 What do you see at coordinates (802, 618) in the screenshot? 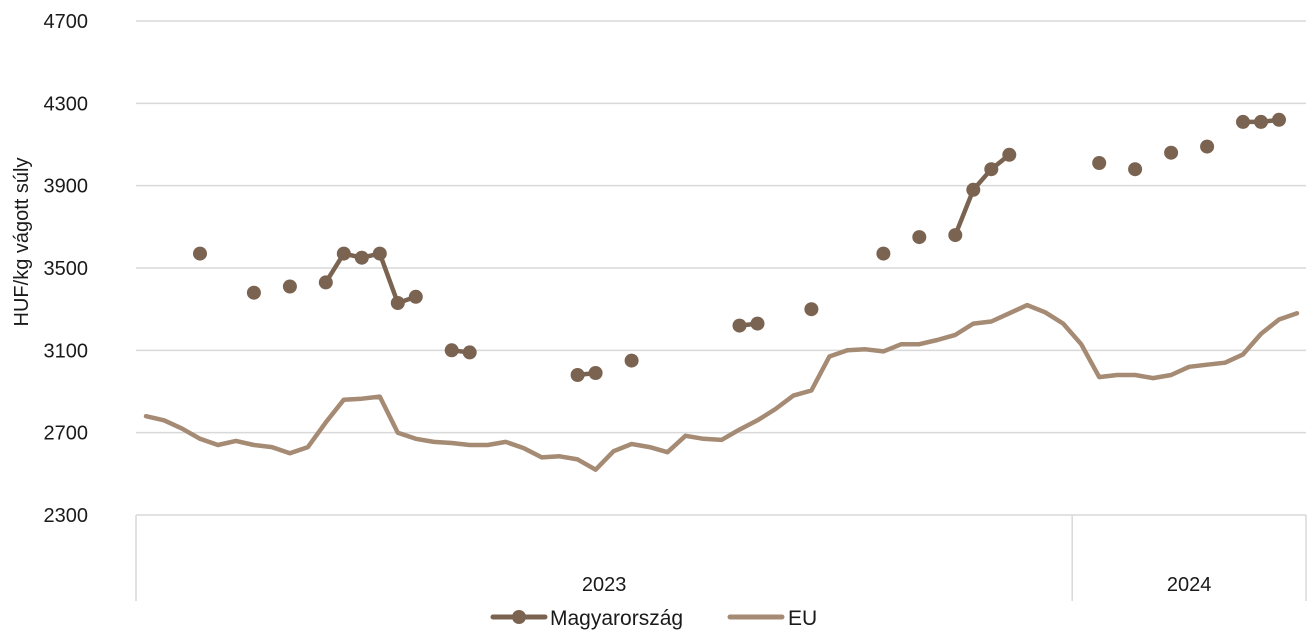
I see `legend-label-eu: EU` at bounding box center [802, 618].